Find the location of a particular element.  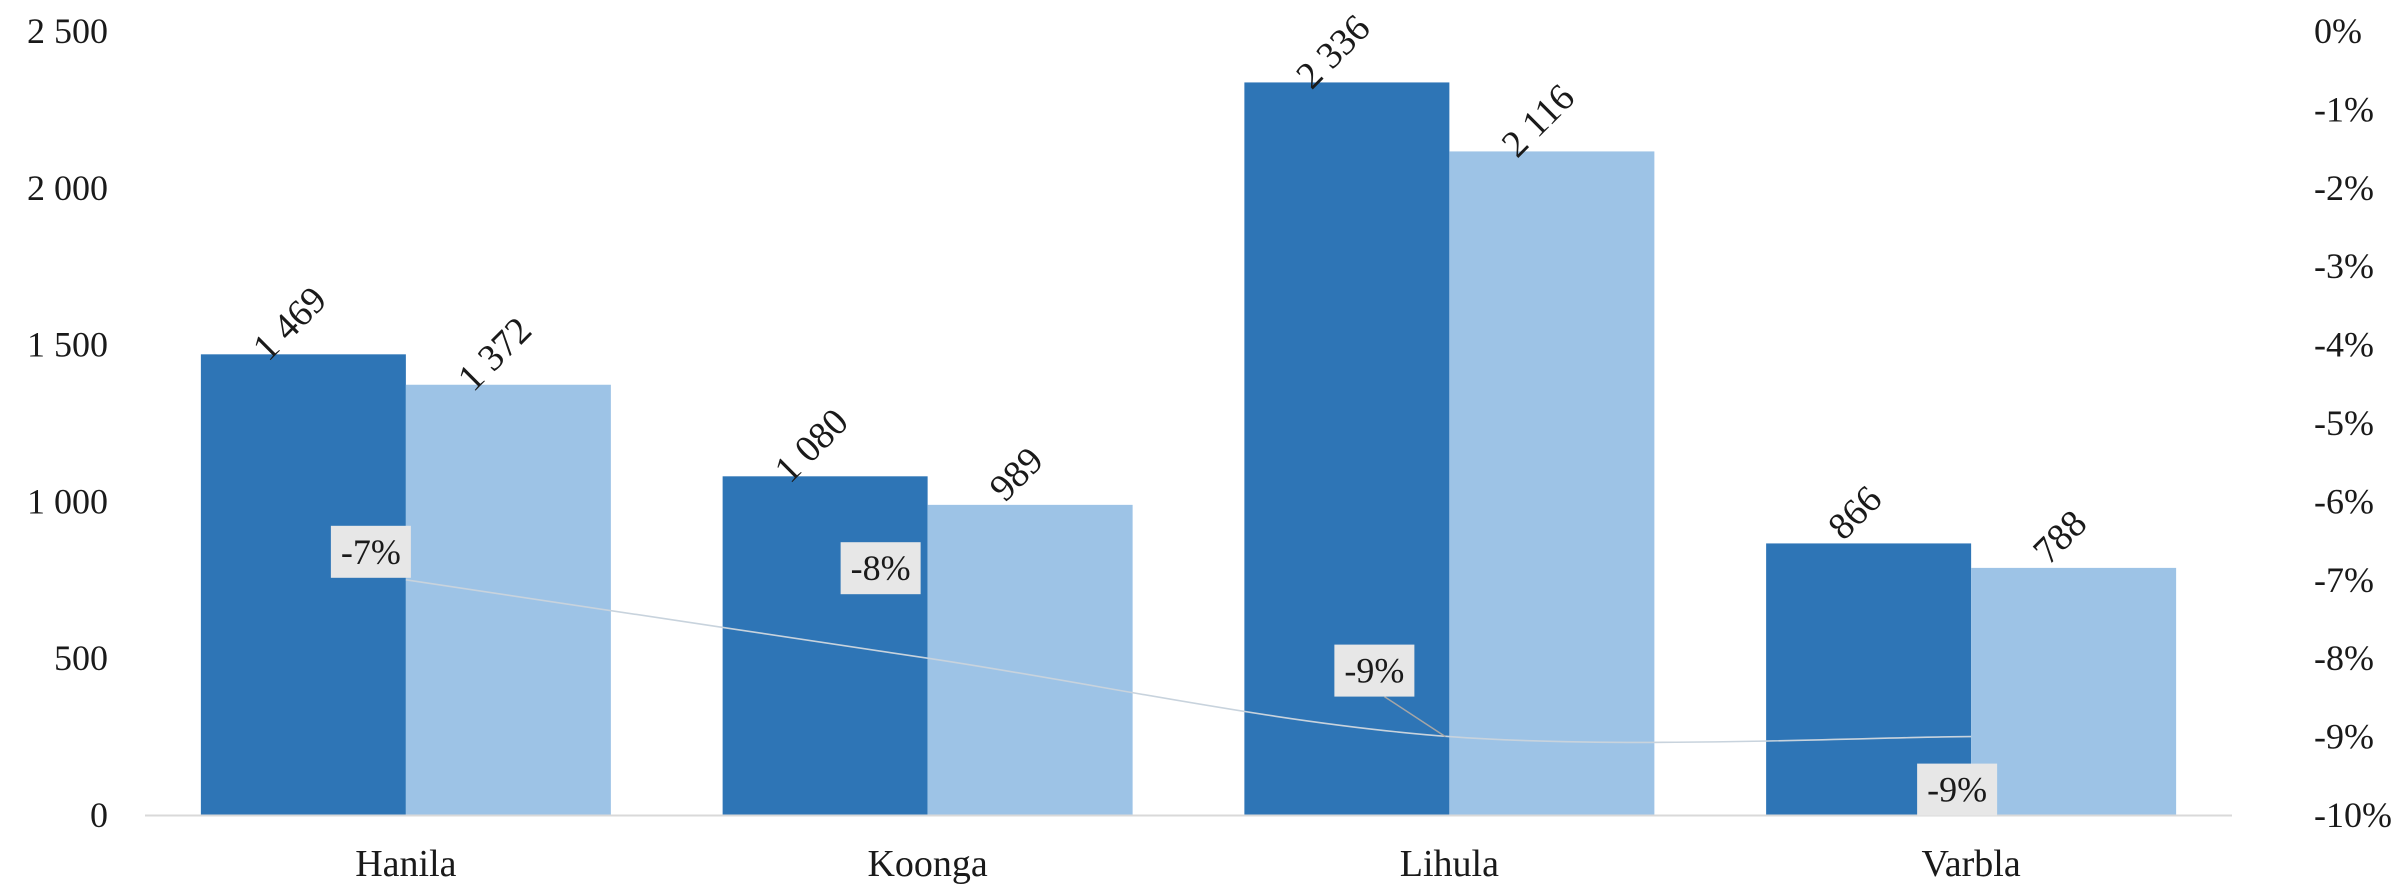

y2-tick-label: -4% is located at coordinates (2344, 345).